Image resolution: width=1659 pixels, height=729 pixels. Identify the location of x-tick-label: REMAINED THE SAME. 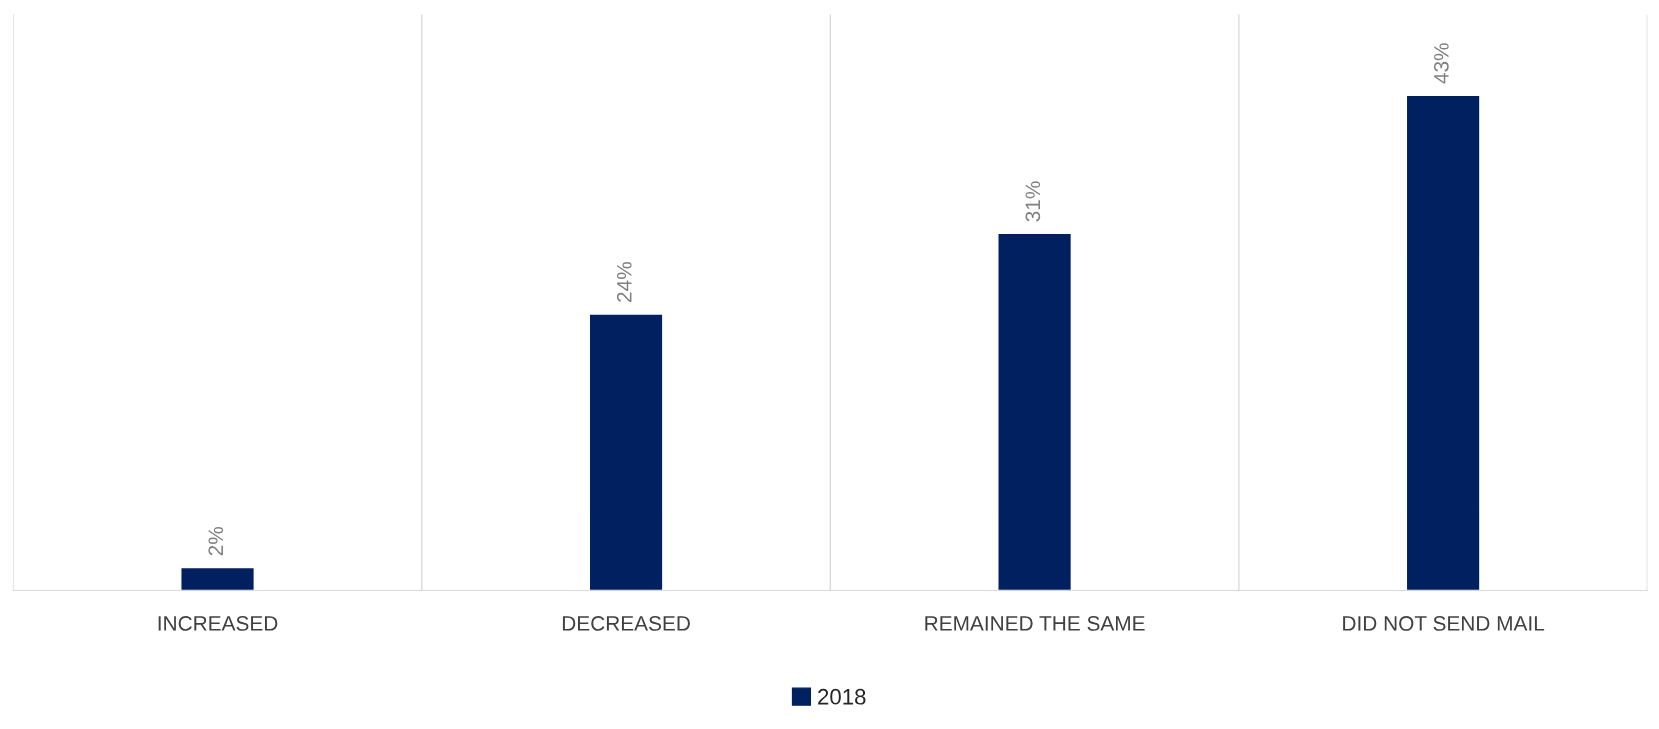
(1035, 623).